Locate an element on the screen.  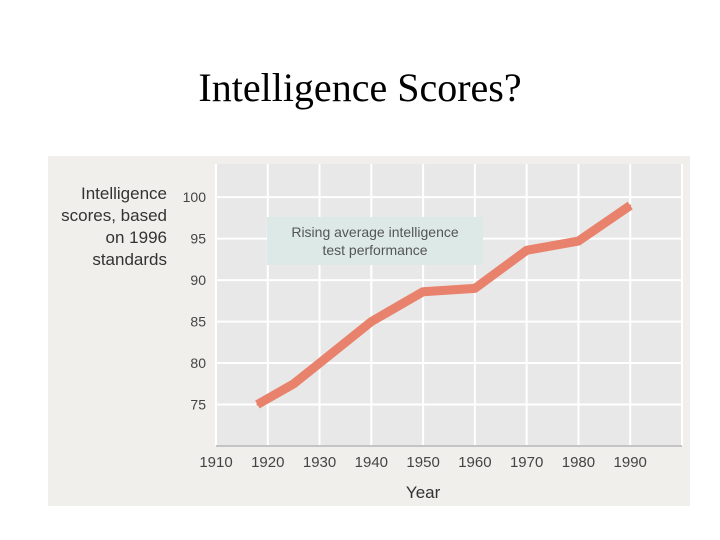
y-tick-label: 90 is located at coordinates (198, 280).